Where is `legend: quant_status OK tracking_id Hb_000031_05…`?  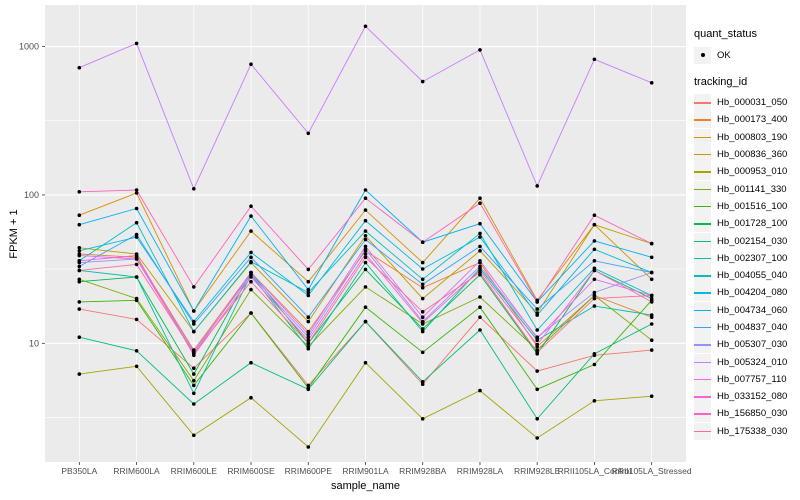 legend: quant_status OK tracking_id Hb_000031_05… is located at coordinates (747, 234).